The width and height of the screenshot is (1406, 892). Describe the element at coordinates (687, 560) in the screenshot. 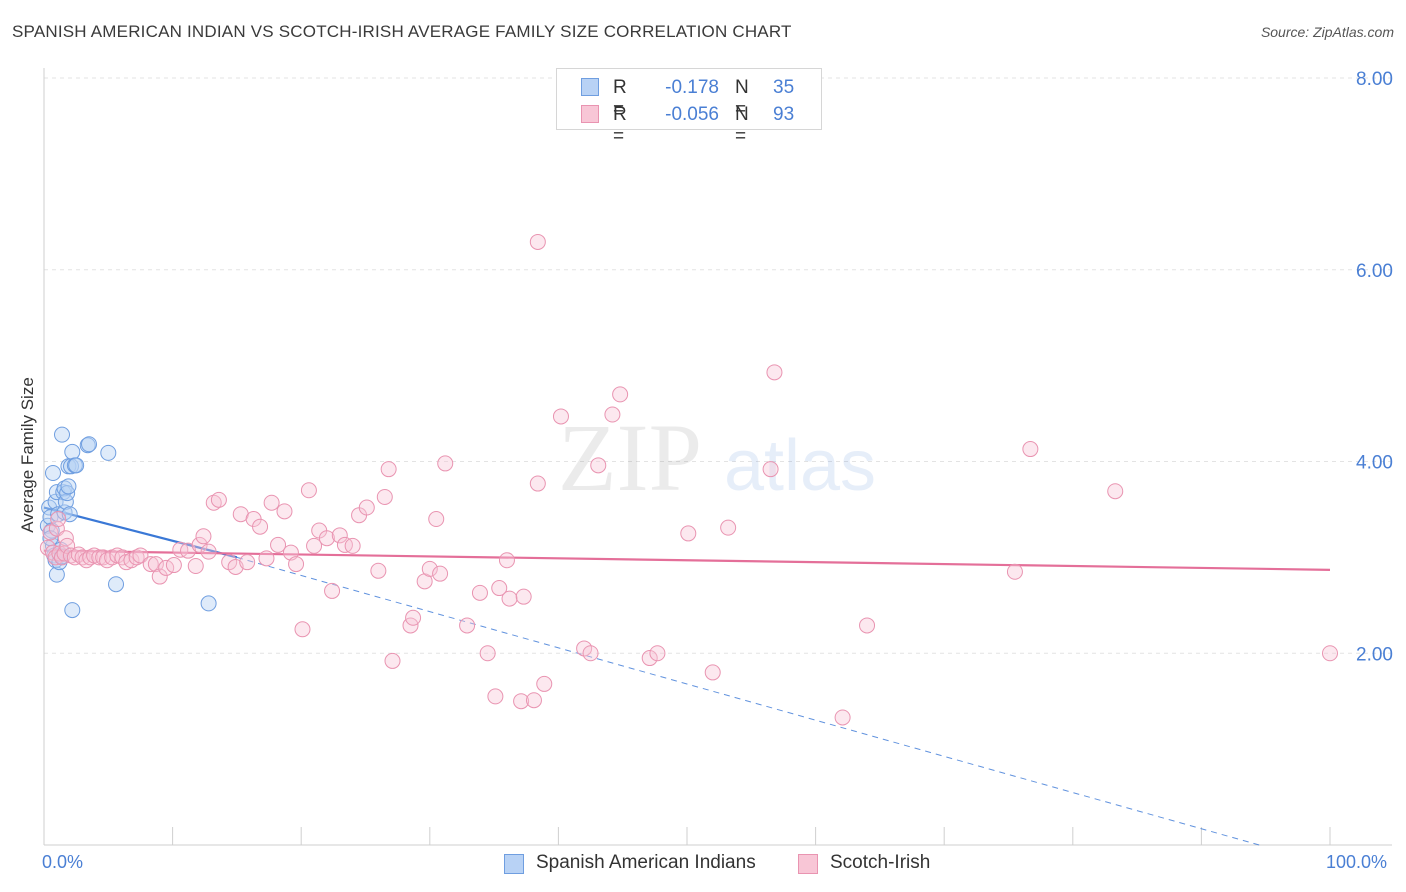

I see `trend-line-scotch-irish` at that location.